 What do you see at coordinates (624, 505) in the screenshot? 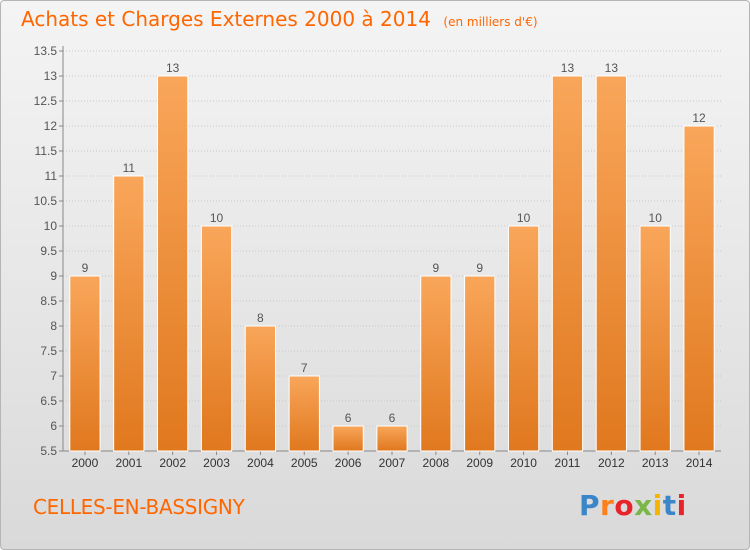
I see `logo-letter: o` at bounding box center [624, 505].